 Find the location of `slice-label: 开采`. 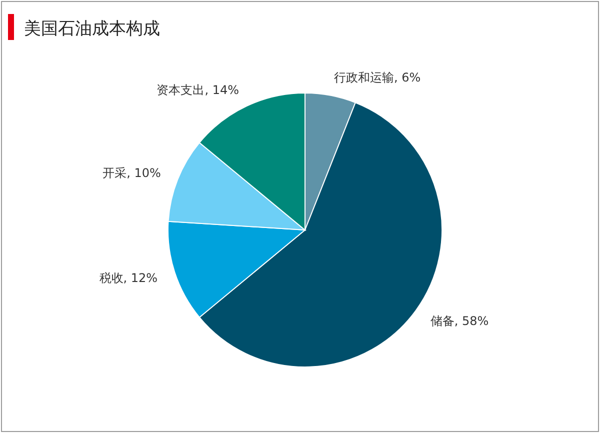

slice-label: 开采 is located at coordinates (114, 173).